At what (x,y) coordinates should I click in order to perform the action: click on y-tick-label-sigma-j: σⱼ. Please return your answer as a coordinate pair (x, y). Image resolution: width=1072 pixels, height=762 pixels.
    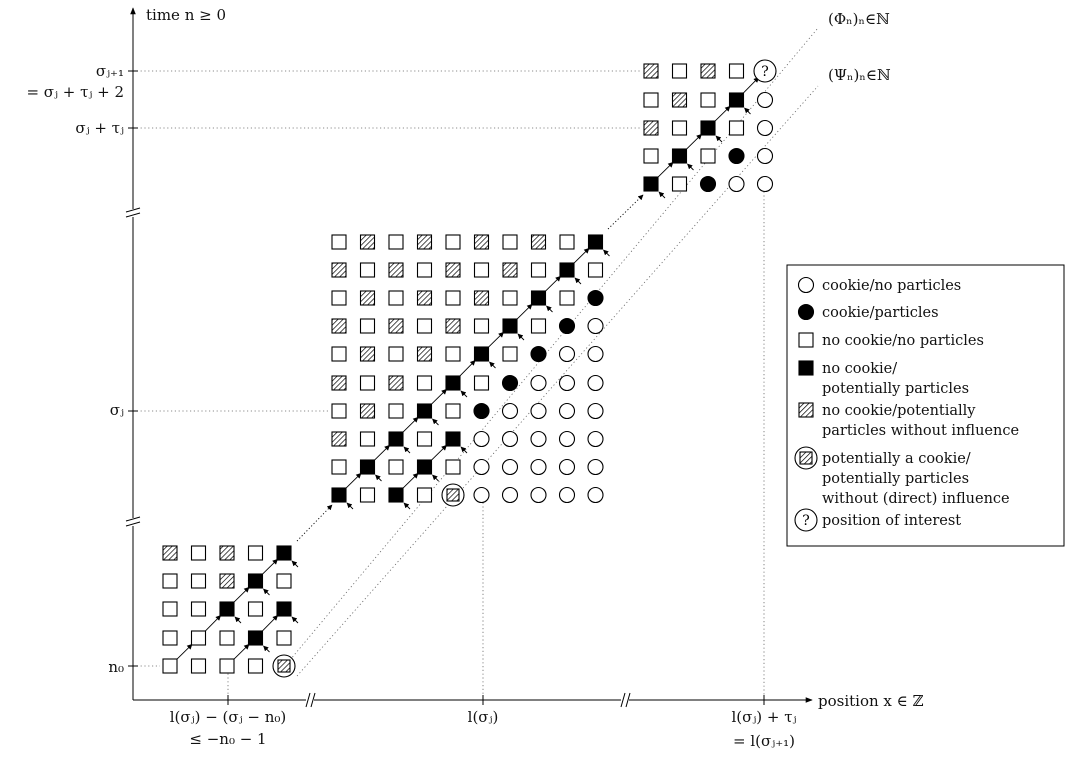
    Looking at the image, I should click on (117, 410).